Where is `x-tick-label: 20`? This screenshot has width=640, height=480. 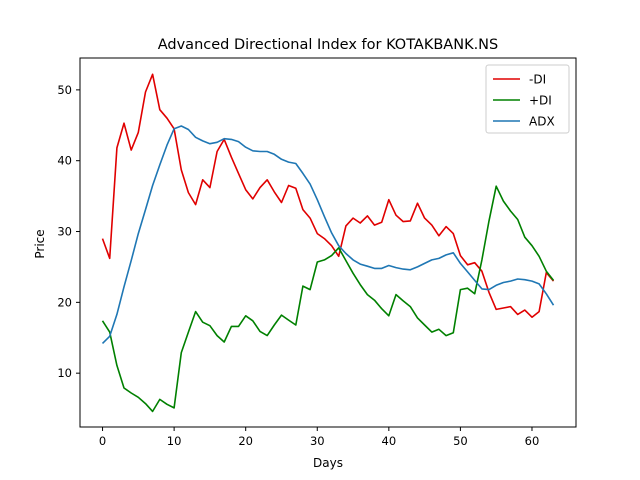
x-tick-label: 20 is located at coordinates (245, 441).